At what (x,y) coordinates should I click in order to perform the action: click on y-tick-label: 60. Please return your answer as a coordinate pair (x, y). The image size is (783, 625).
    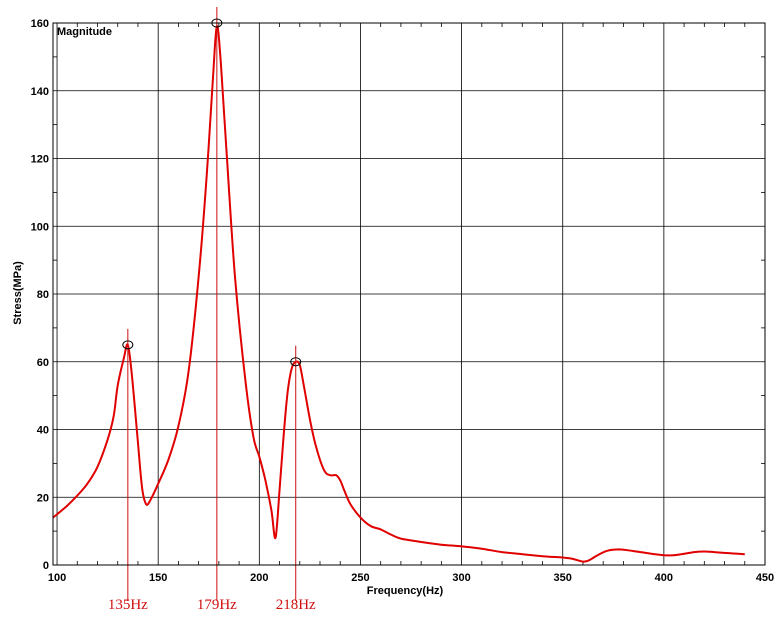
    Looking at the image, I should click on (43, 363).